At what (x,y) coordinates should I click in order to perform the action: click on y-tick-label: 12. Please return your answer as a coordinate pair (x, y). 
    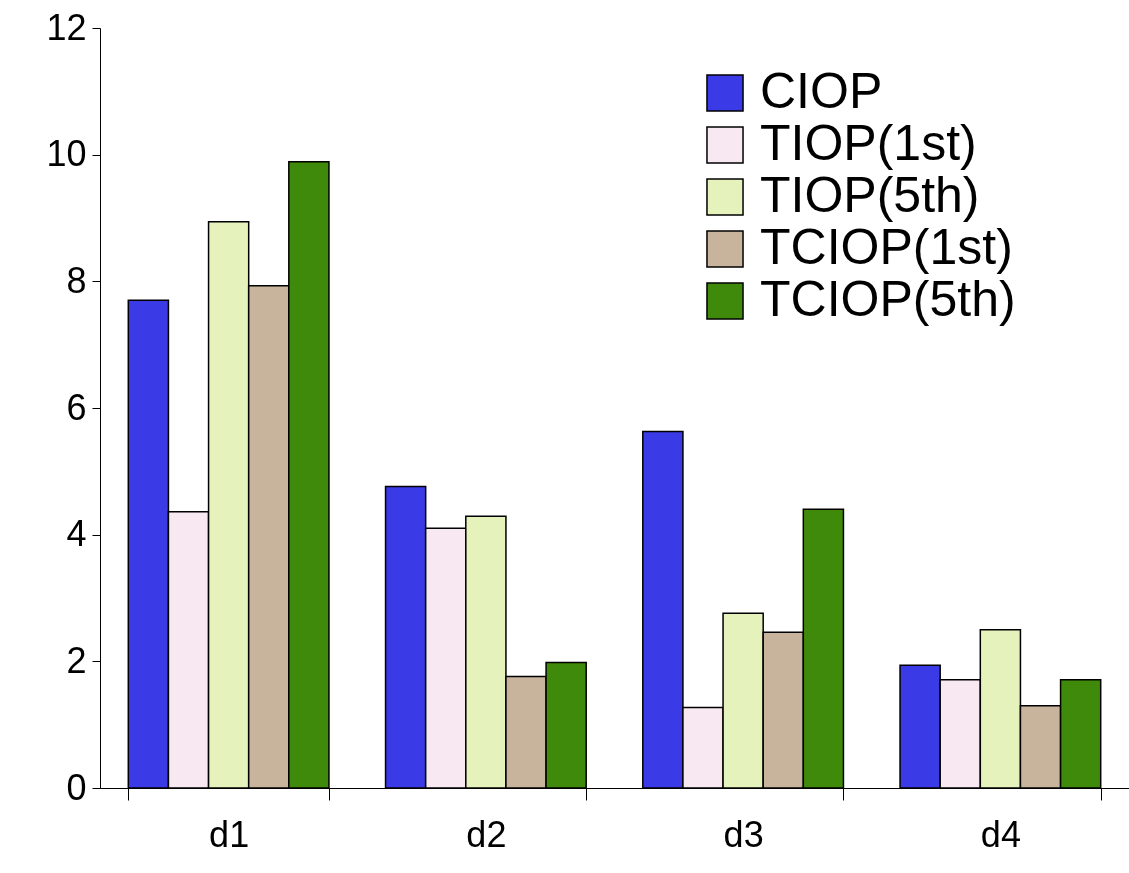
    Looking at the image, I should click on (66, 27).